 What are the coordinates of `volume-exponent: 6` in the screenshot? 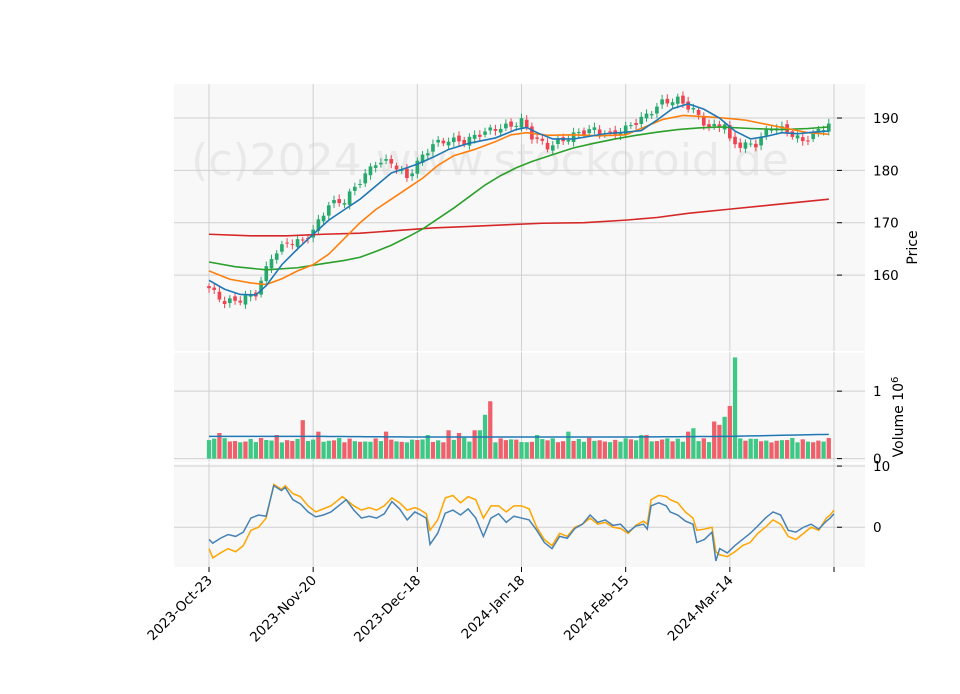 It's located at (895, 380).